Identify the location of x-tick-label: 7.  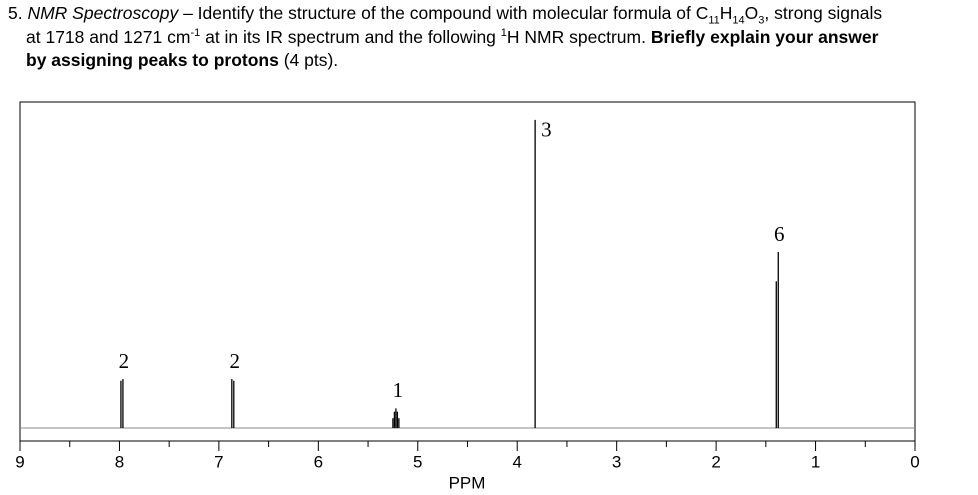
(218, 461).